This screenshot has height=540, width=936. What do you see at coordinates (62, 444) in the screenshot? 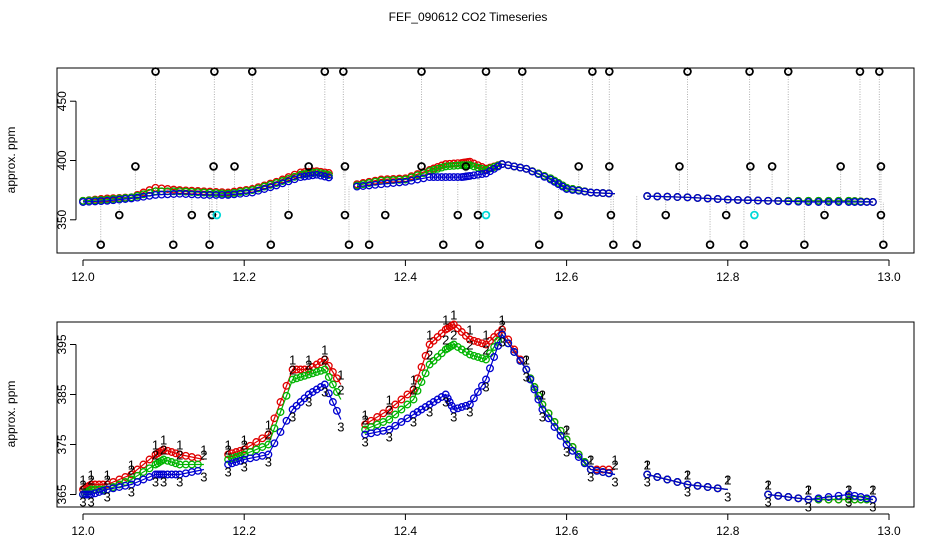
I see `bottom-y-tick-label: 375` at bounding box center [62, 444].